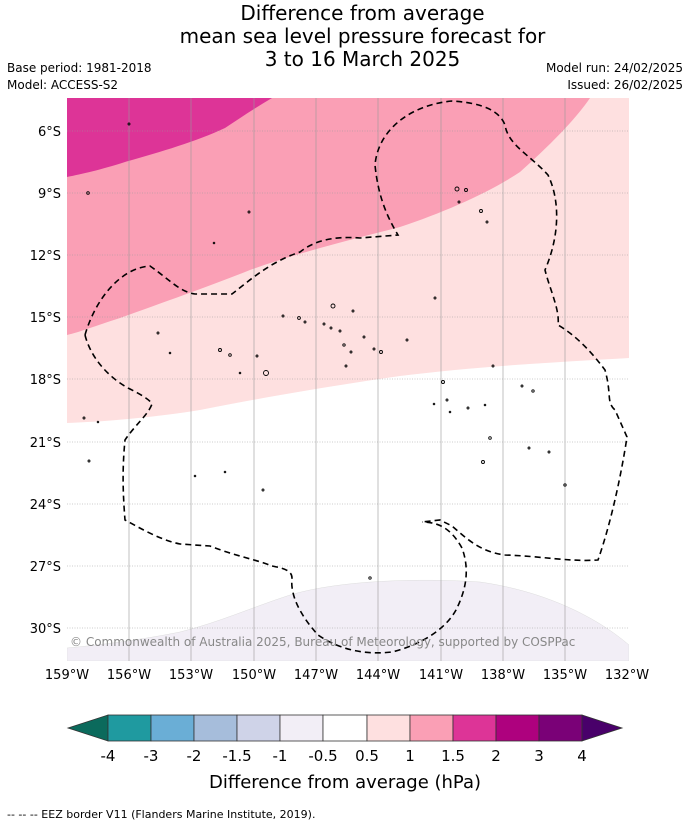  Describe the element at coordinates (49, 194) in the screenshot. I see `lat-label: 9°S` at that location.